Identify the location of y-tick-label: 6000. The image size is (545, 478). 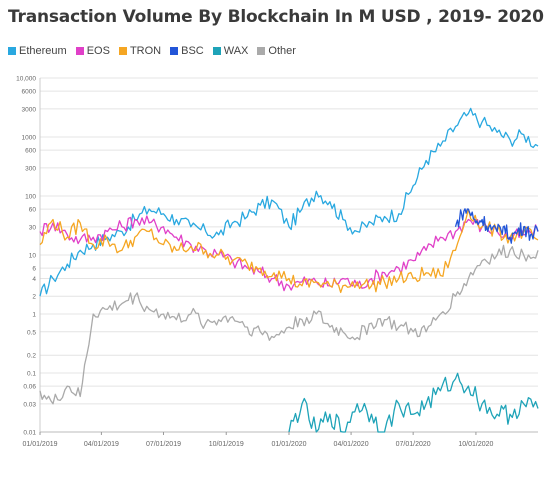
(29, 92).